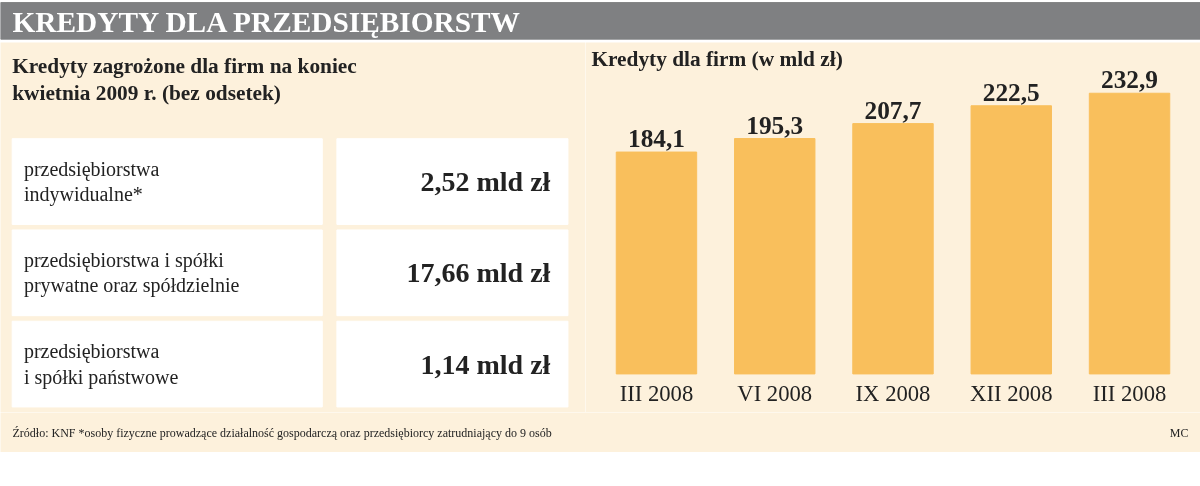 The width and height of the screenshot is (1200, 486). I want to click on x-tick-label: IX 2008, so click(893, 394).